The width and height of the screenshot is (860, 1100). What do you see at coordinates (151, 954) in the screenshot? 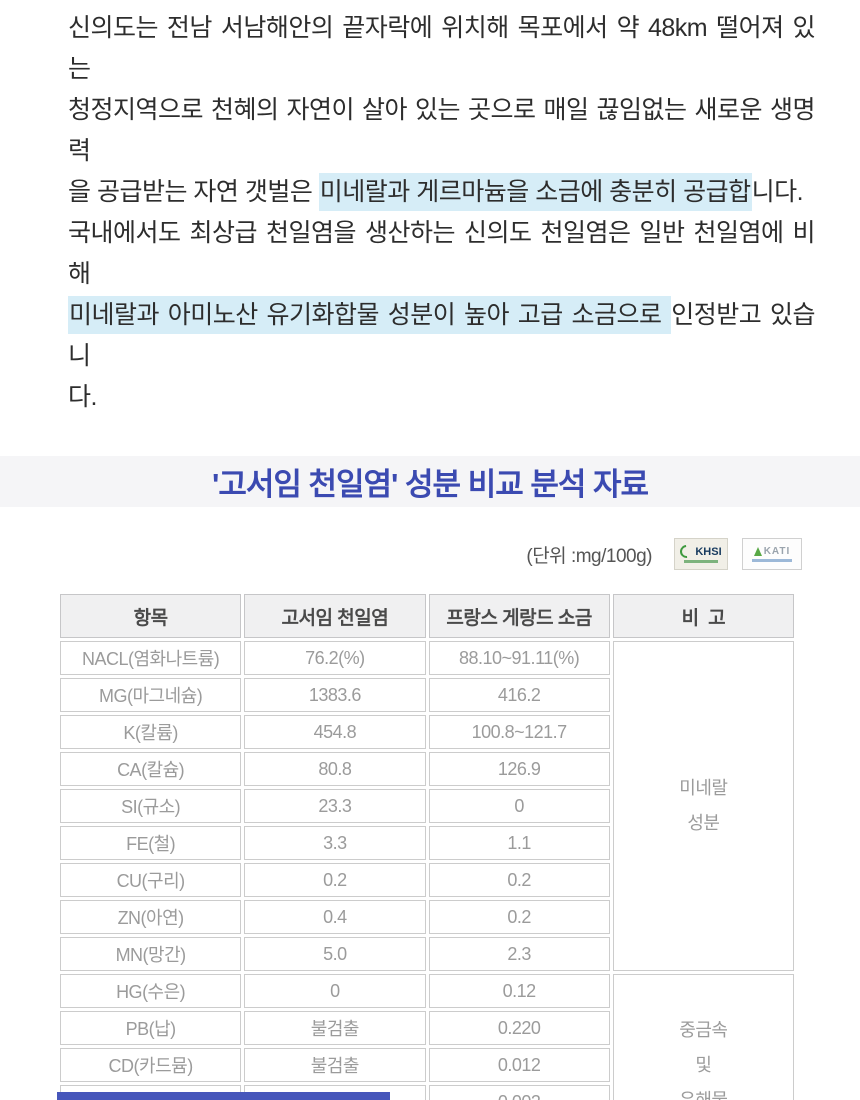
I see `item-cell: MN(망간)` at bounding box center [151, 954].